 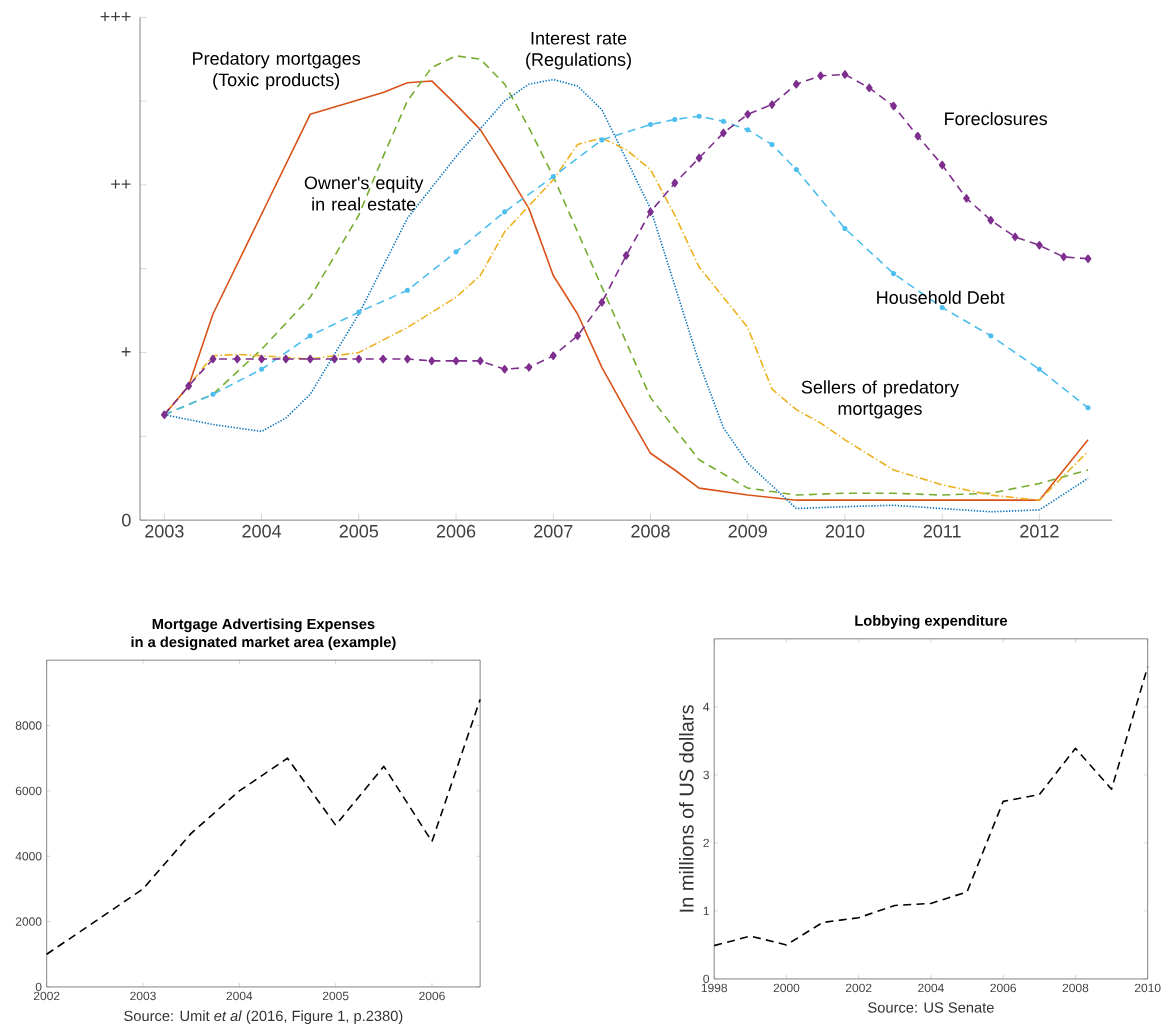 What do you see at coordinates (706, 911) in the screenshot?
I see `y-tick-label: 1` at bounding box center [706, 911].